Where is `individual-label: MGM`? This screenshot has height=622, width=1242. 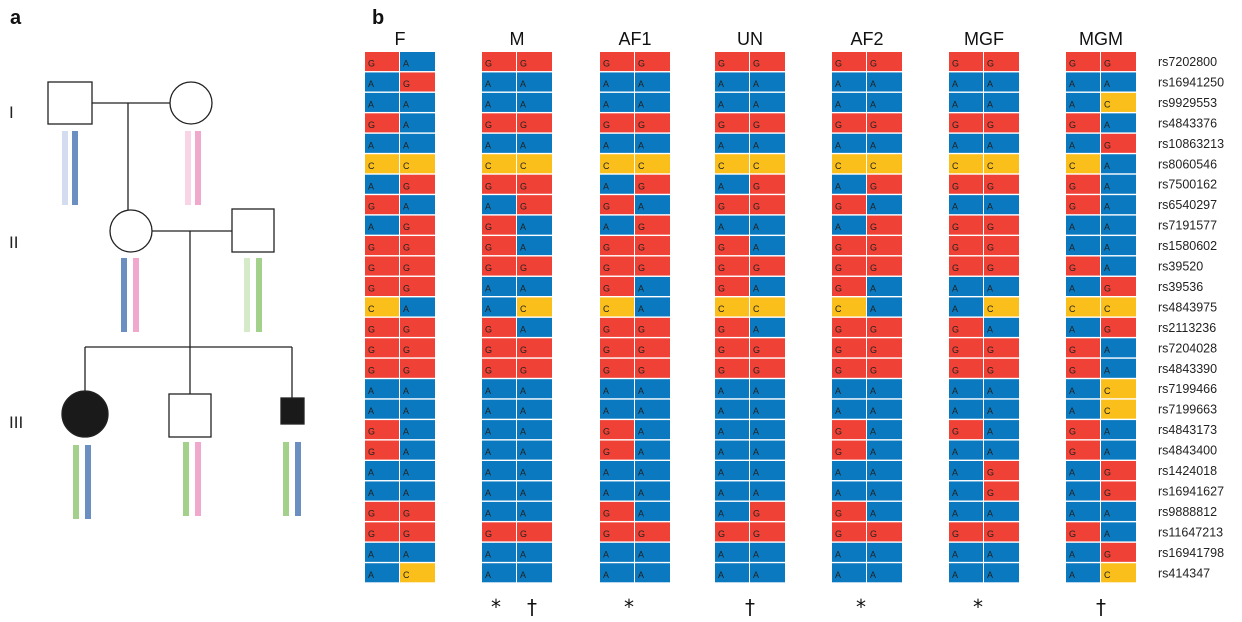
individual-label: MGM is located at coordinates (1101, 39).